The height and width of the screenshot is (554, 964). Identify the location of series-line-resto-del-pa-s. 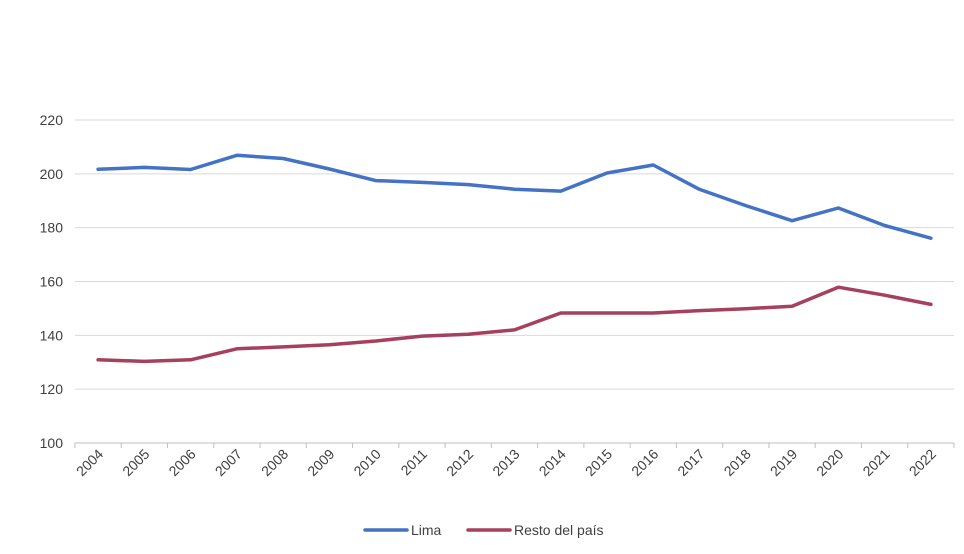
(514, 324).